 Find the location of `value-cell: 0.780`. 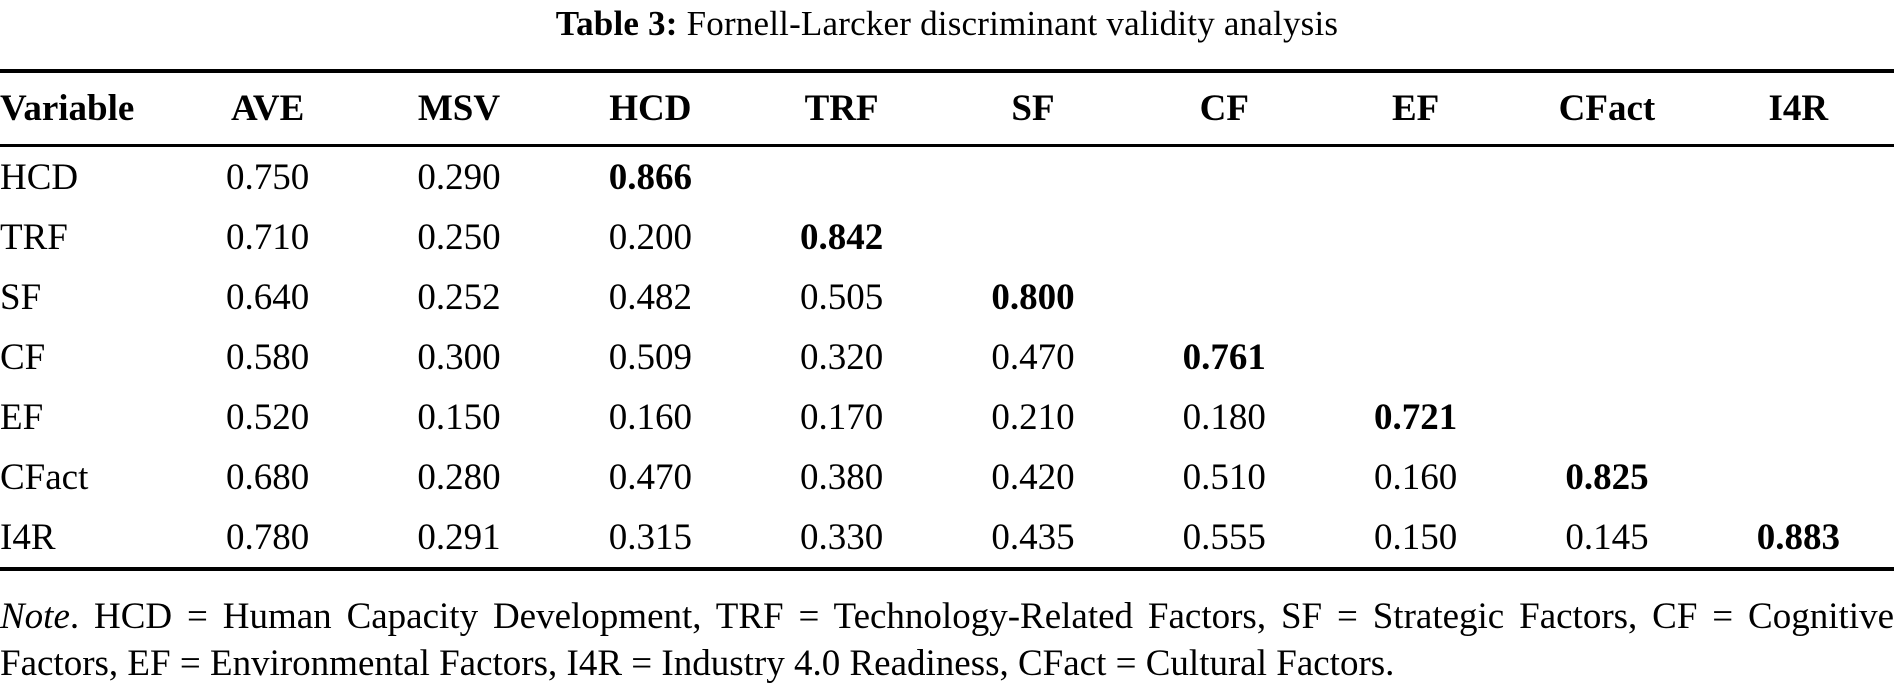

value-cell: 0.780 is located at coordinates (268, 537).